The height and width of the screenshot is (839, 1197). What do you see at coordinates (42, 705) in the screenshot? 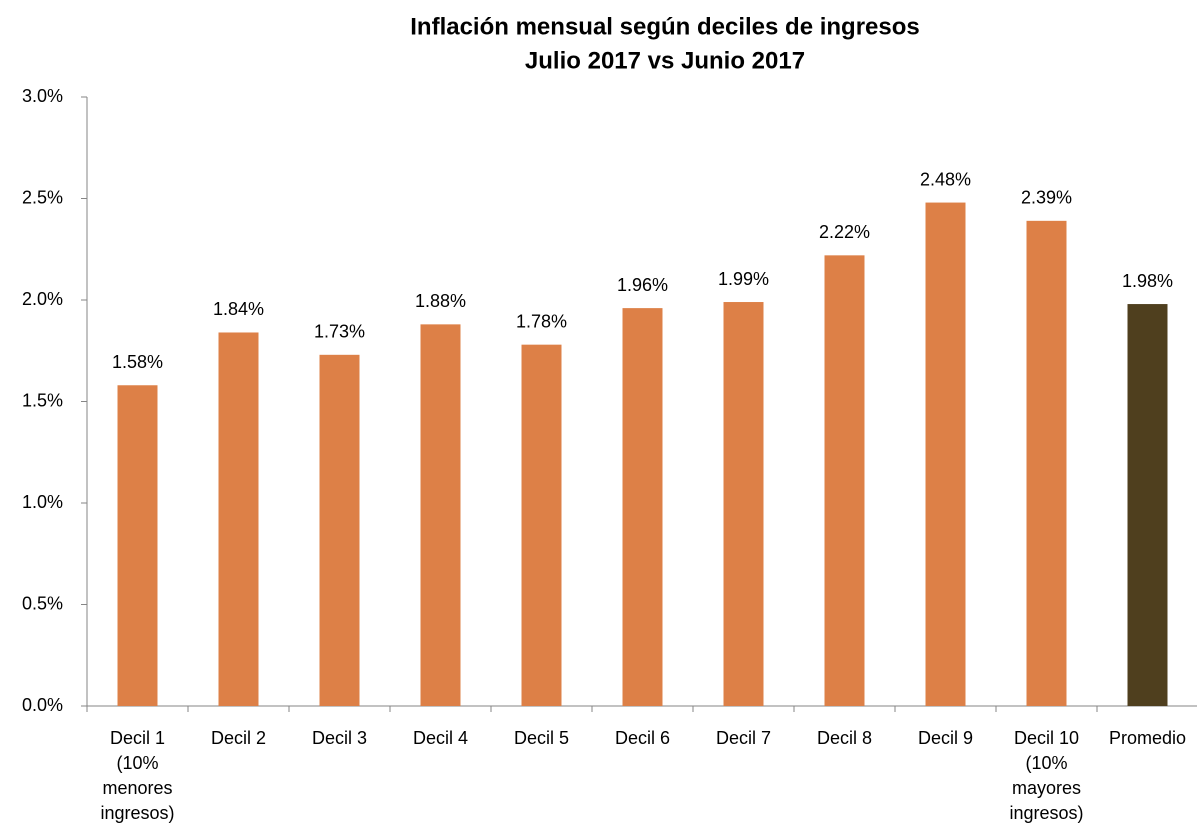
I see `y-tick-label: 0.0%` at bounding box center [42, 705].